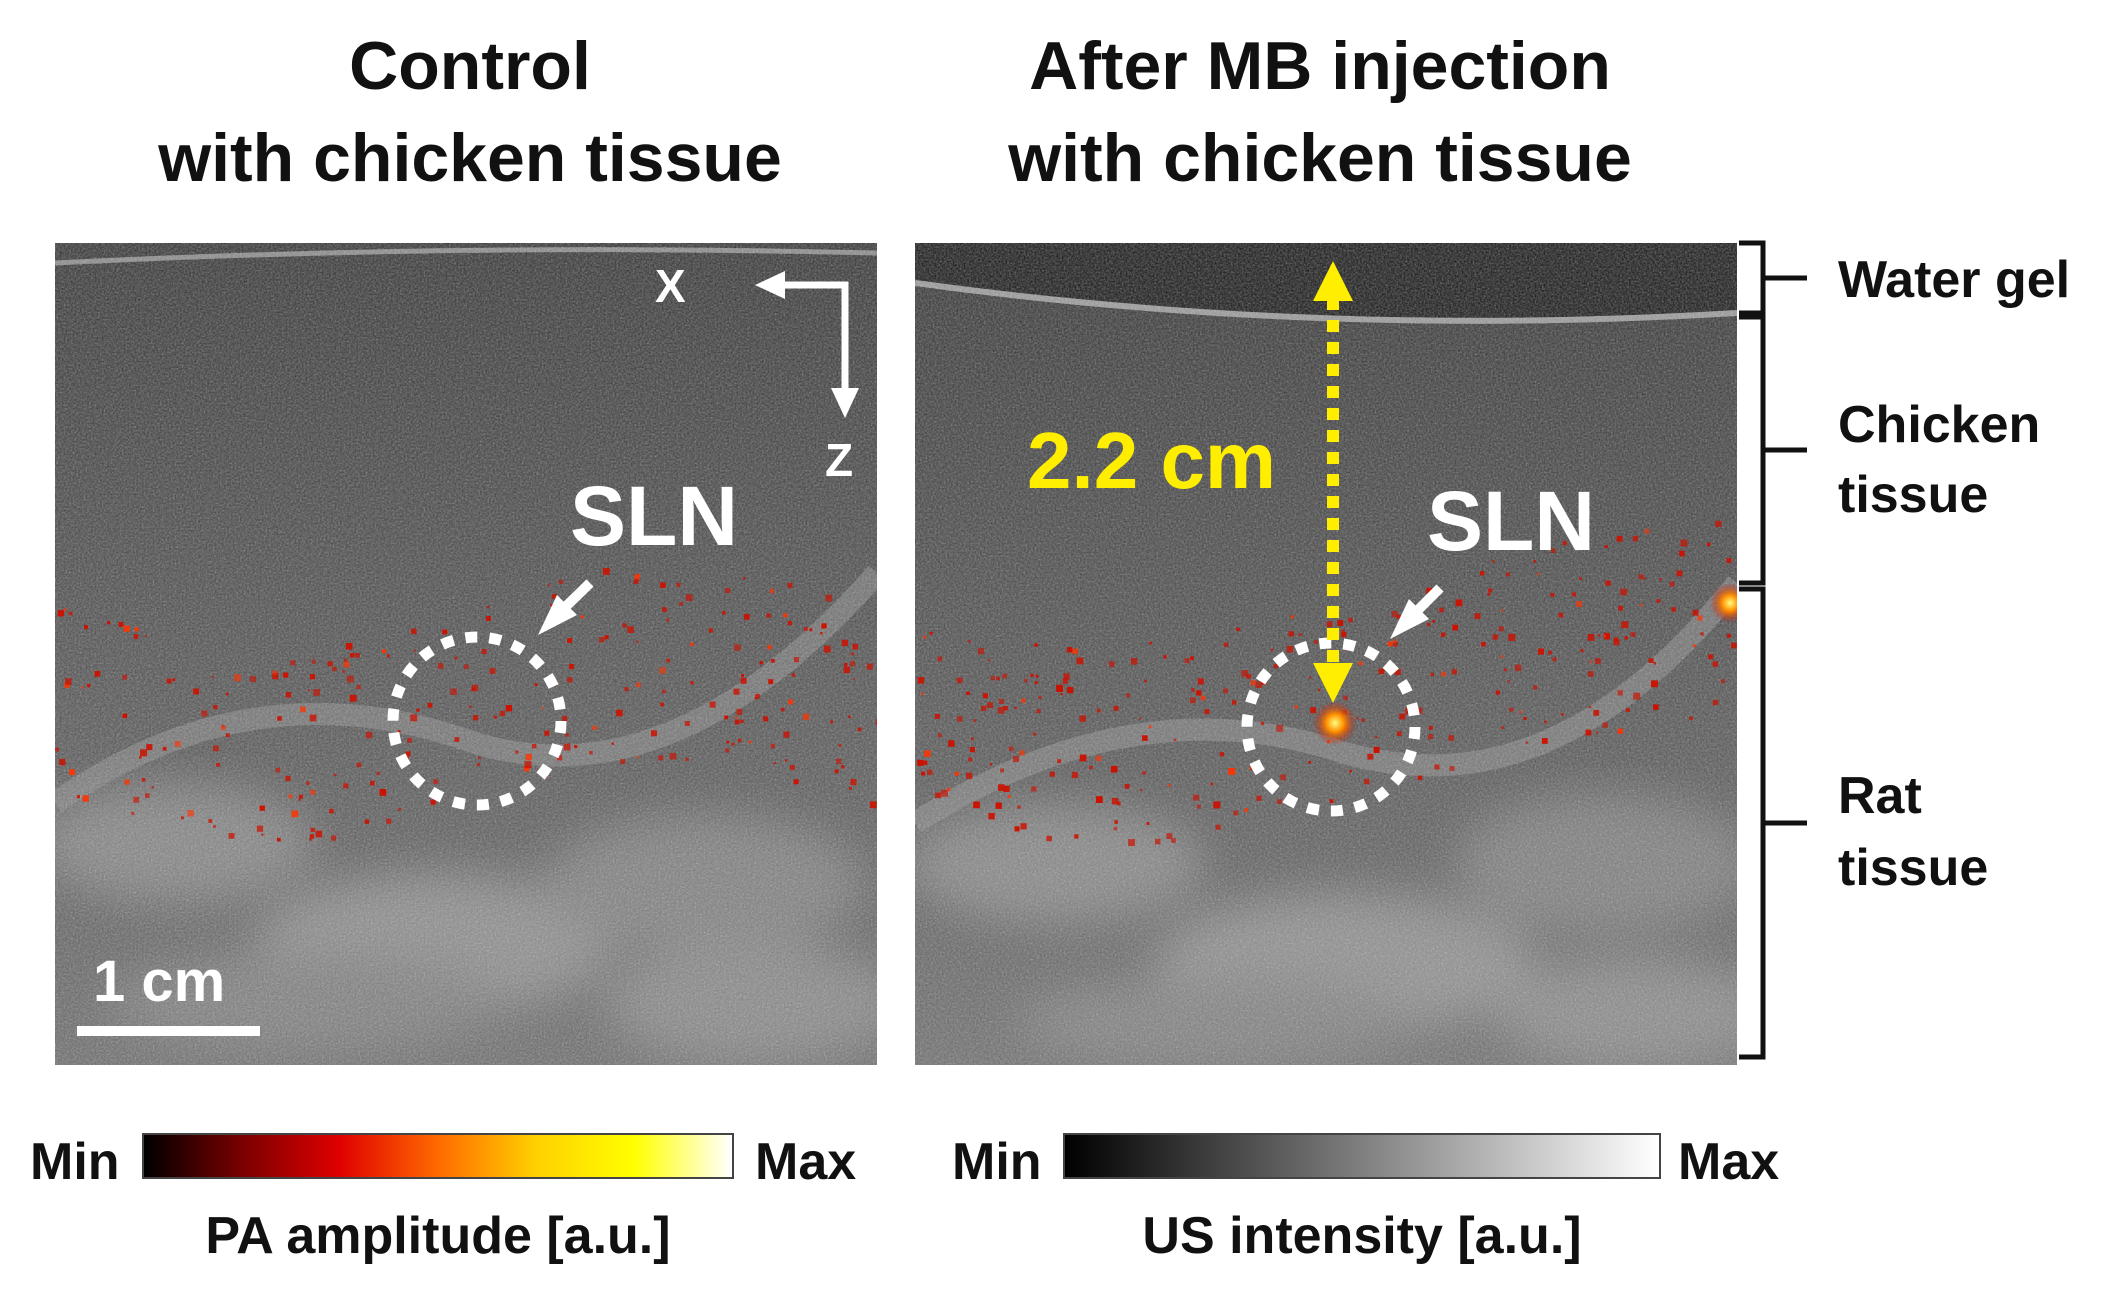 The height and width of the screenshot is (1304, 2111). What do you see at coordinates (812, 337) in the screenshot?
I see `axis-indicator` at bounding box center [812, 337].